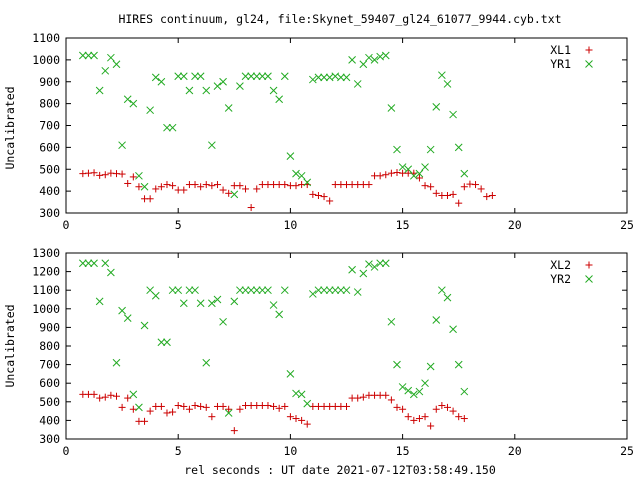  I want to click on y-tick-label: 600, so click(49, 383).